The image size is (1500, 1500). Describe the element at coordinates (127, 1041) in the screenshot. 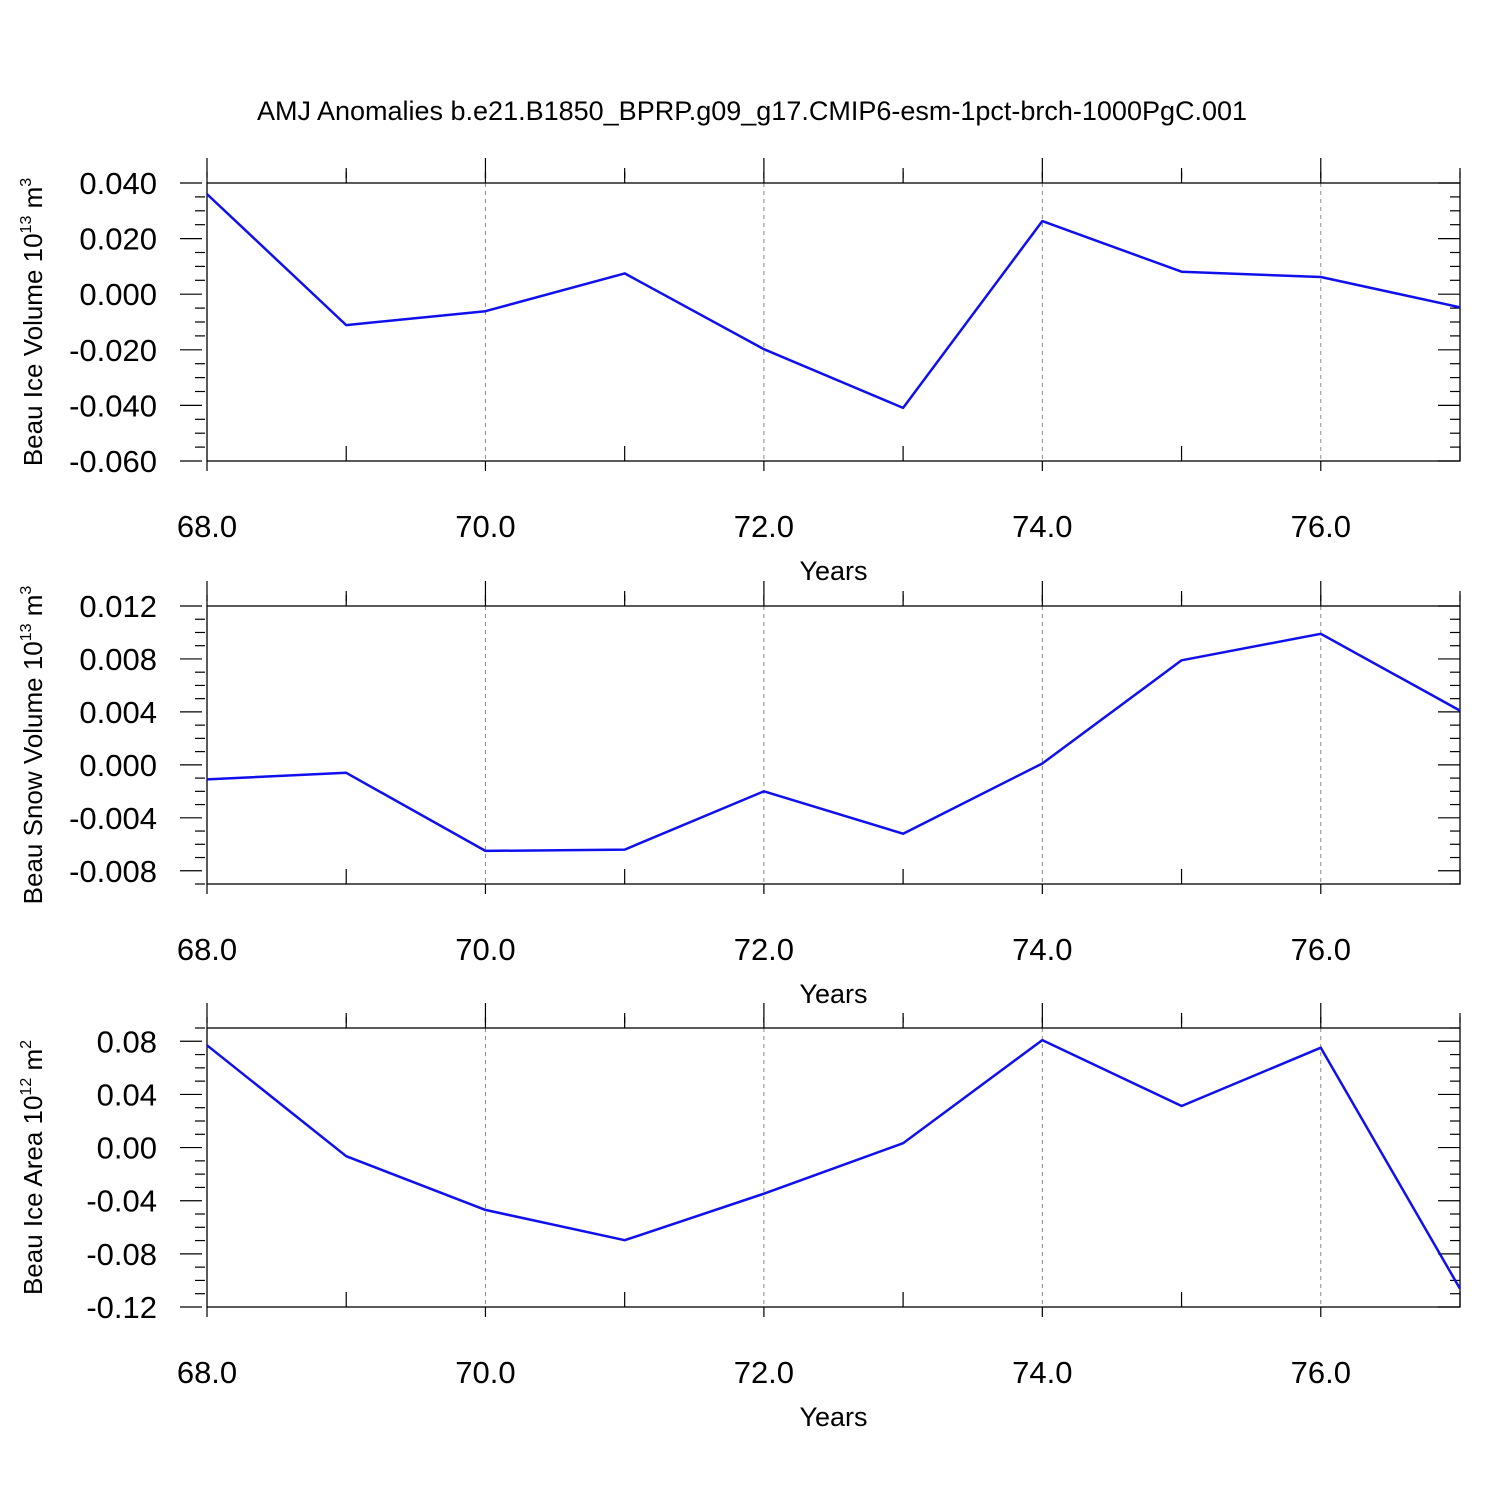

I see `y-tick-label: 0.08` at that location.